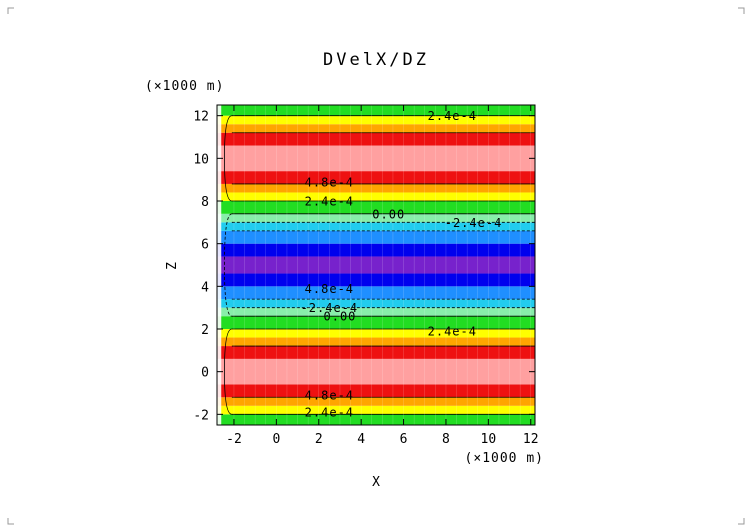  Describe the element at coordinates (172, 266) in the screenshot. I see `y-axis-label: Z` at that location.